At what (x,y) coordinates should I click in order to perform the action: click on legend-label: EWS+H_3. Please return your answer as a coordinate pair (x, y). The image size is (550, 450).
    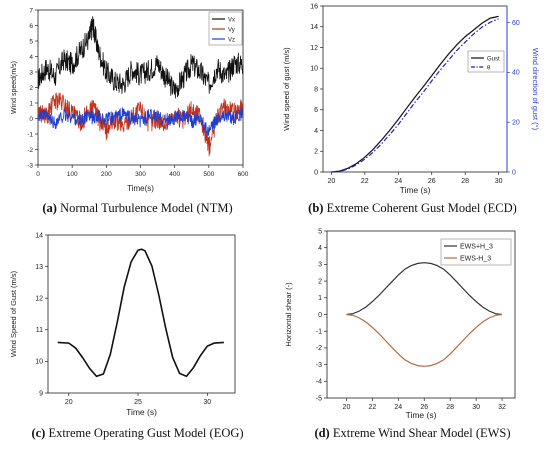
    Looking at the image, I should click on (476, 246).